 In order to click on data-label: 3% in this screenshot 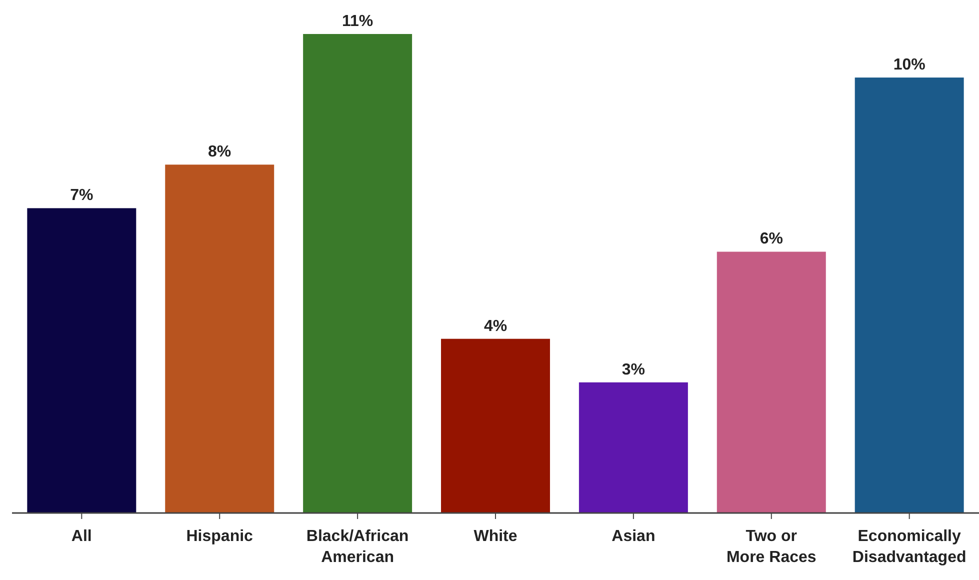, I will do `click(634, 369)`.